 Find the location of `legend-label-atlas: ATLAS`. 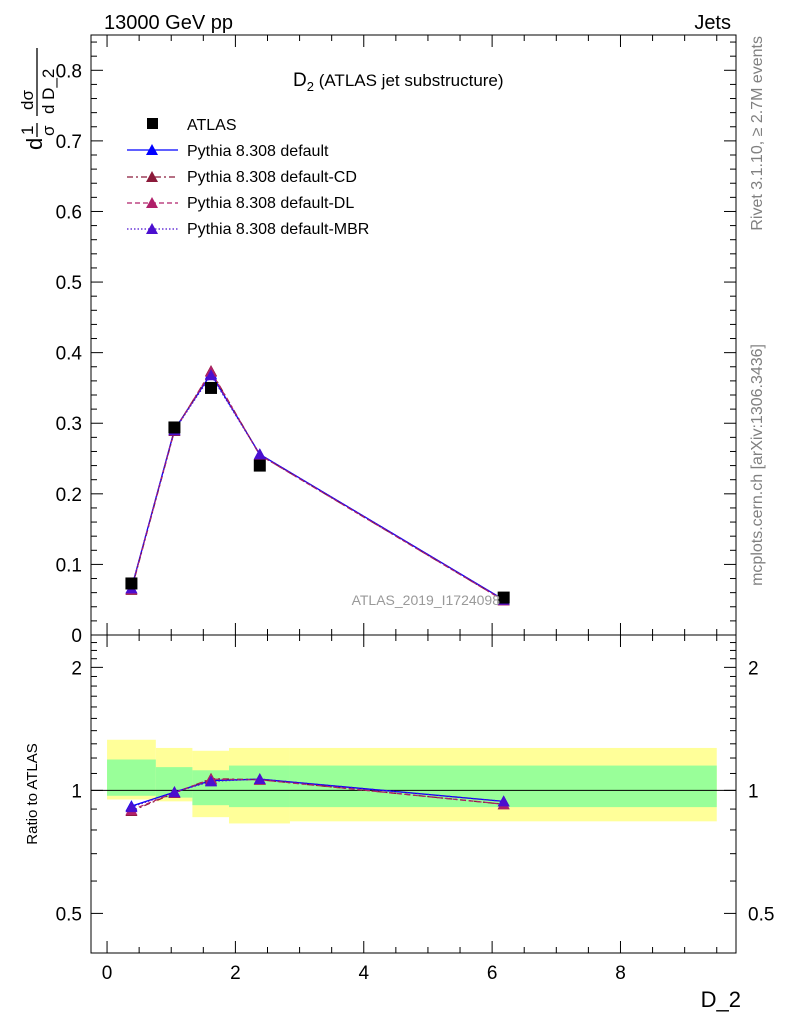

legend-label-atlas: ATLAS is located at coordinates (212, 125).